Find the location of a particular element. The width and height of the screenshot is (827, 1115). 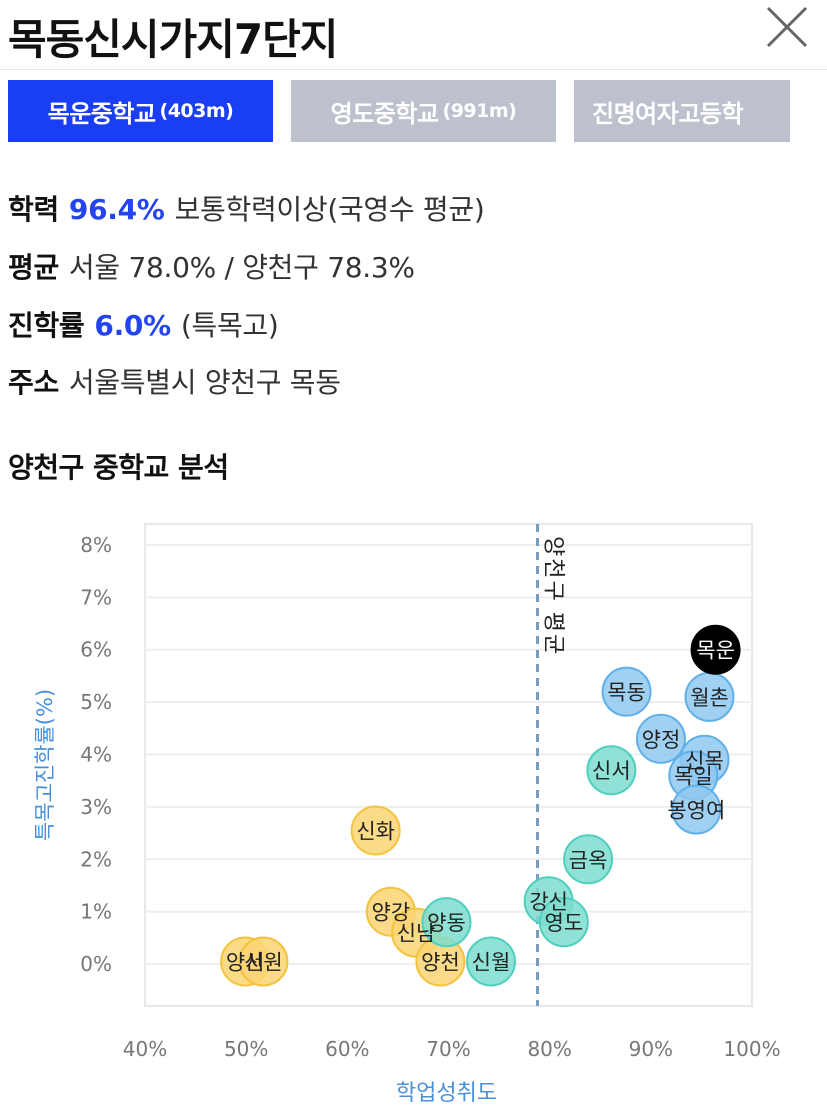

y-tick-label: 8% is located at coordinates (96, 545).